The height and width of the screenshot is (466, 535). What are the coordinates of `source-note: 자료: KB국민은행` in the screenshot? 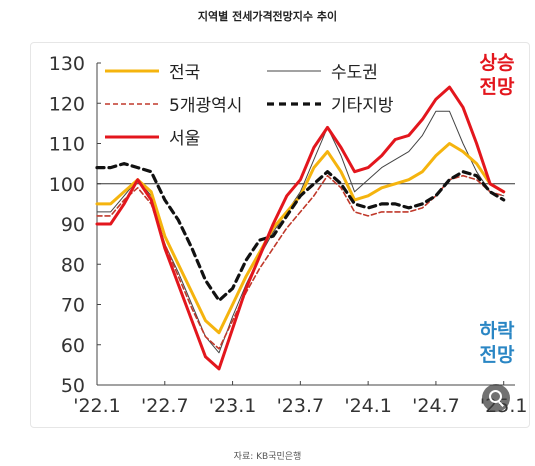 It's located at (267, 457).